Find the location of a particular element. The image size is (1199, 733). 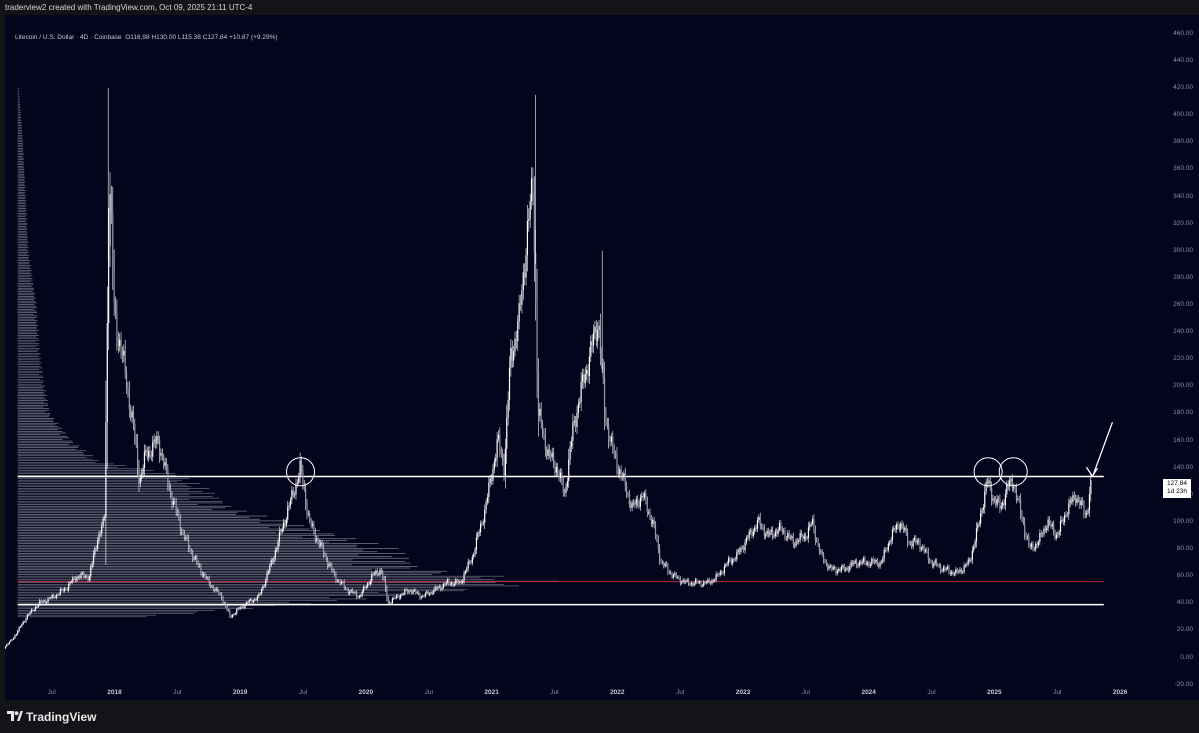

ohlc-open: O116.98 is located at coordinates (137, 37).